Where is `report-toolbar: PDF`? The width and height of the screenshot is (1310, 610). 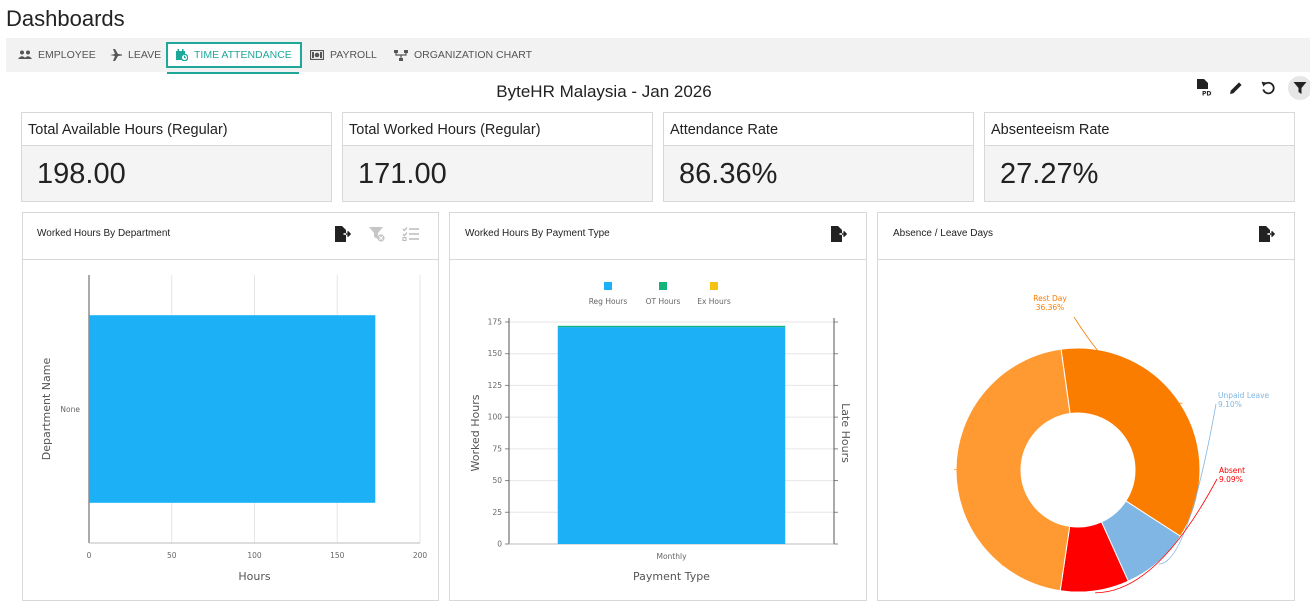 report-toolbar: PDF is located at coordinates (1251, 88).